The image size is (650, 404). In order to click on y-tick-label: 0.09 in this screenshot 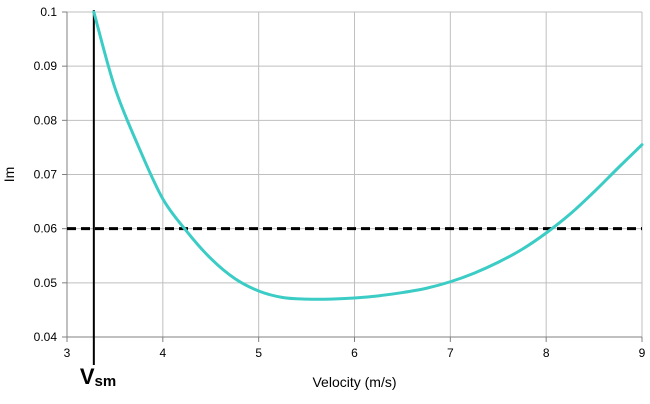, I will do `click(46, 66)`.